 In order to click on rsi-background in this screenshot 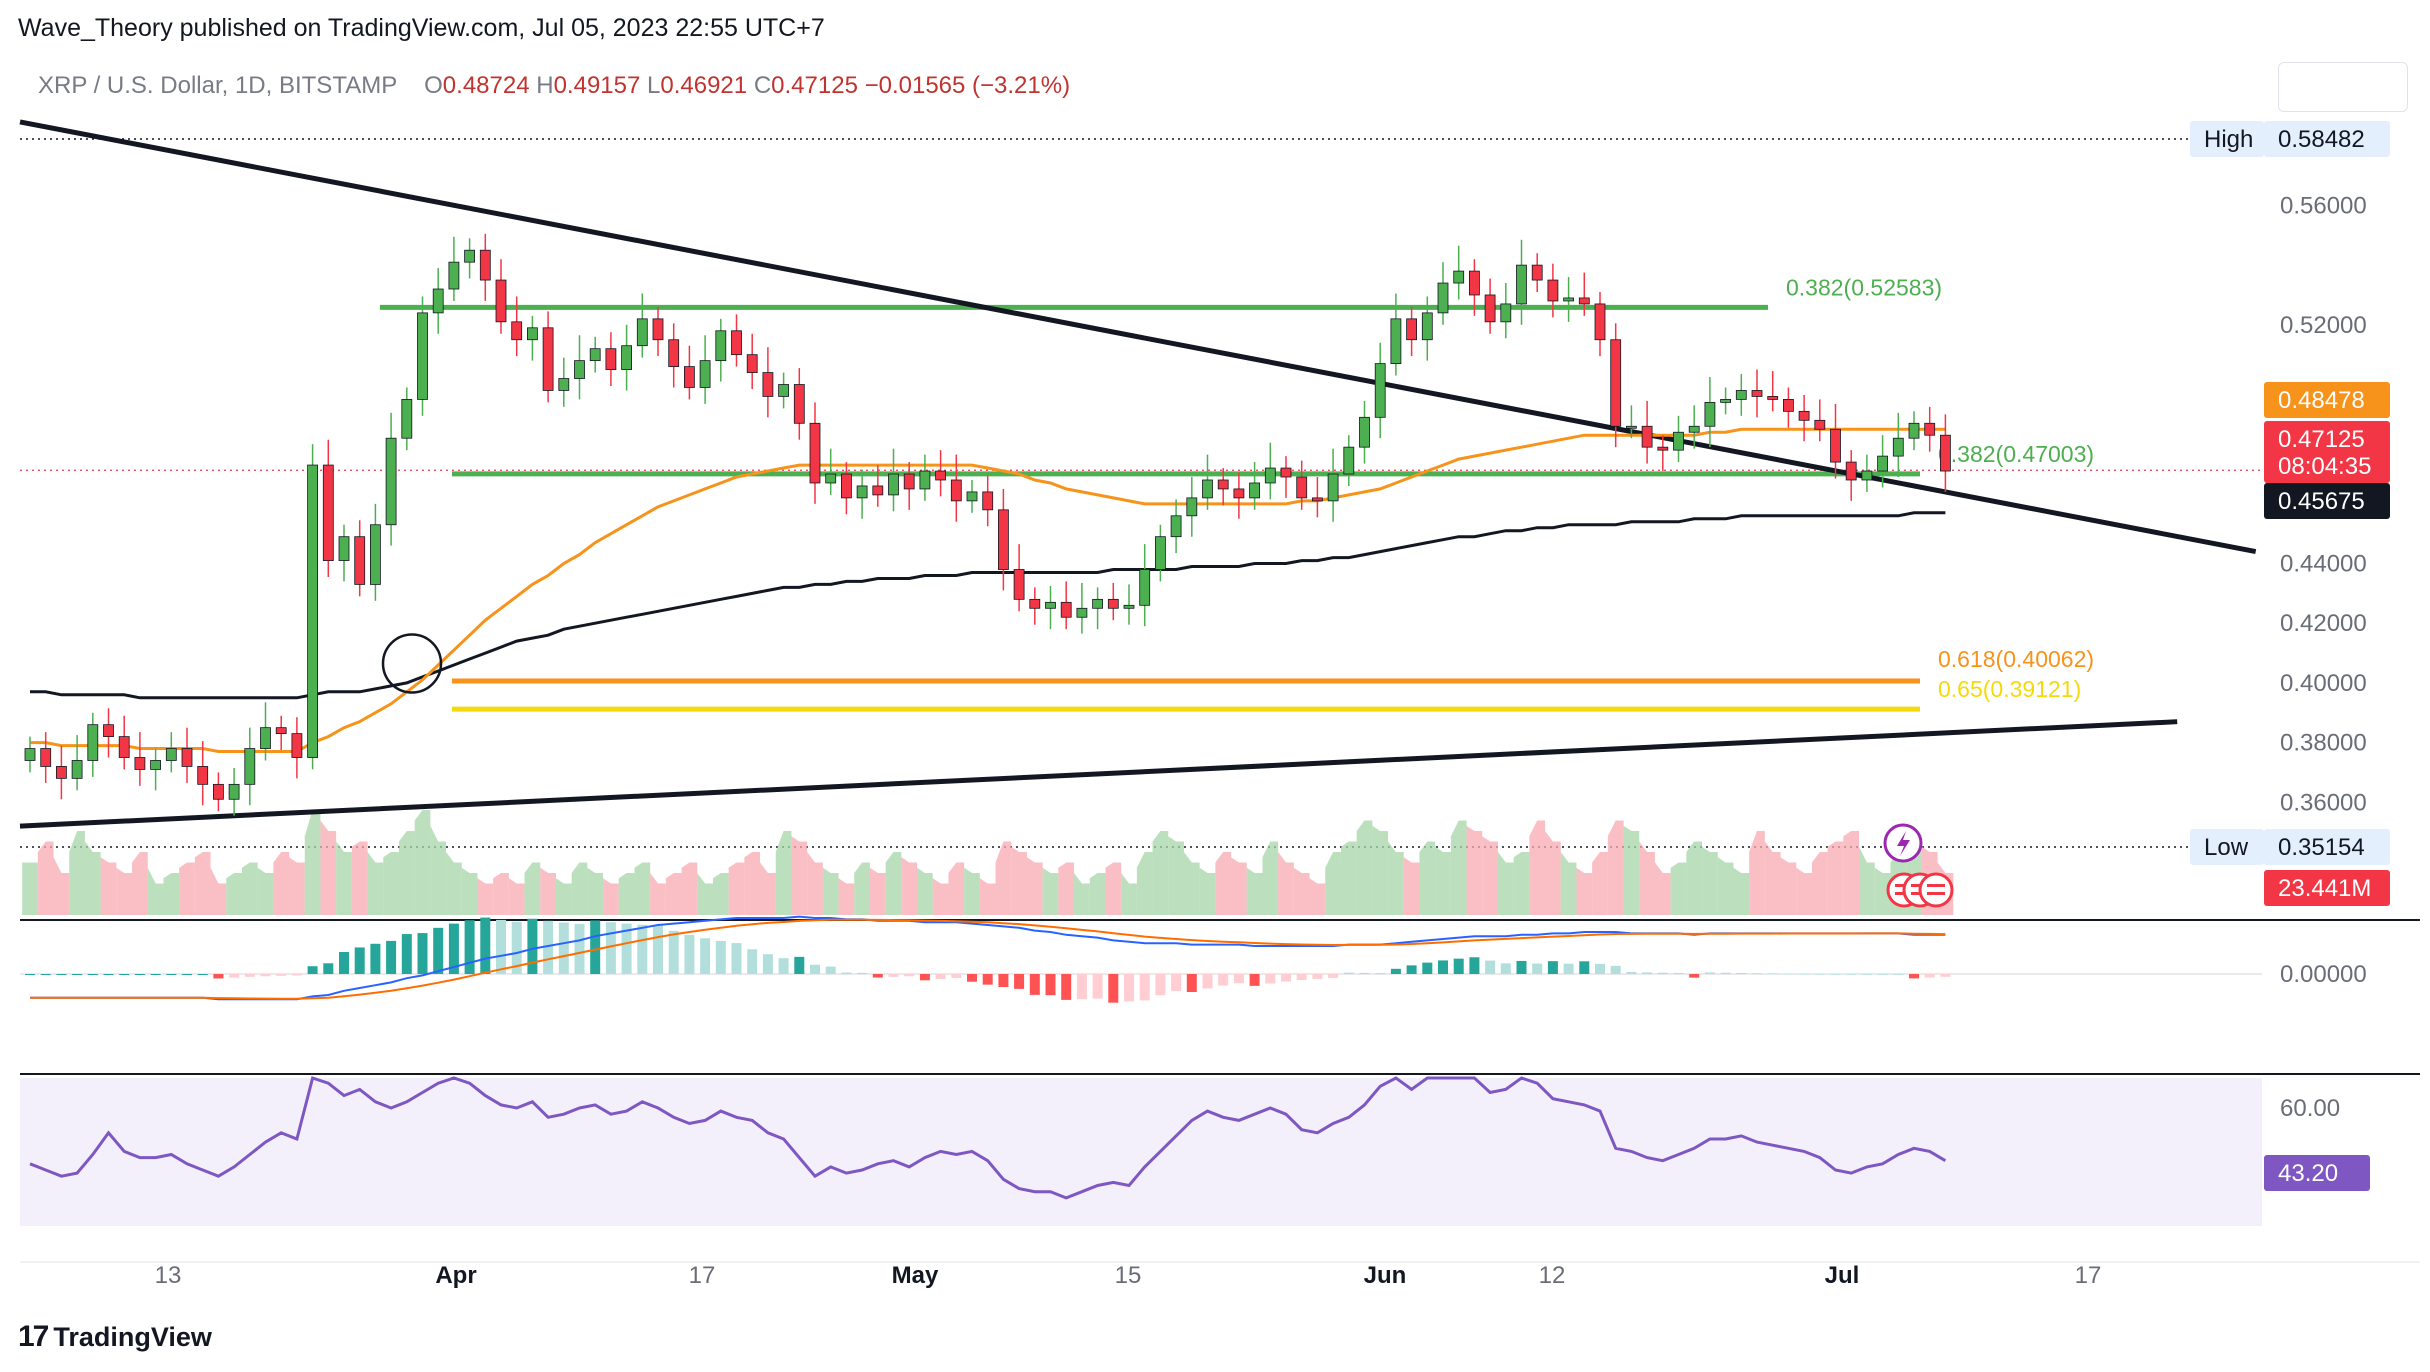, I will do `click(1141, 1152)`.